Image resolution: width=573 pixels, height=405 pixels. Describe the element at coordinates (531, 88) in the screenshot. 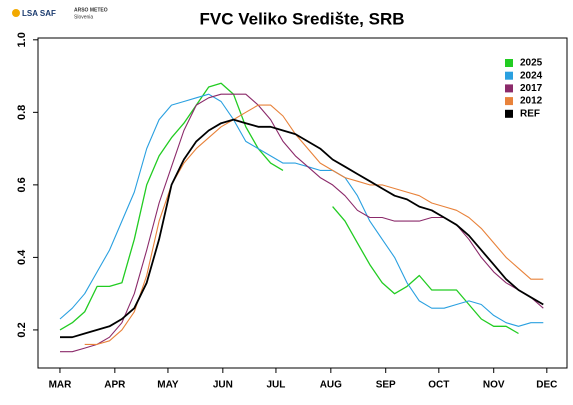

I see `legend-label: 2017` at that location.